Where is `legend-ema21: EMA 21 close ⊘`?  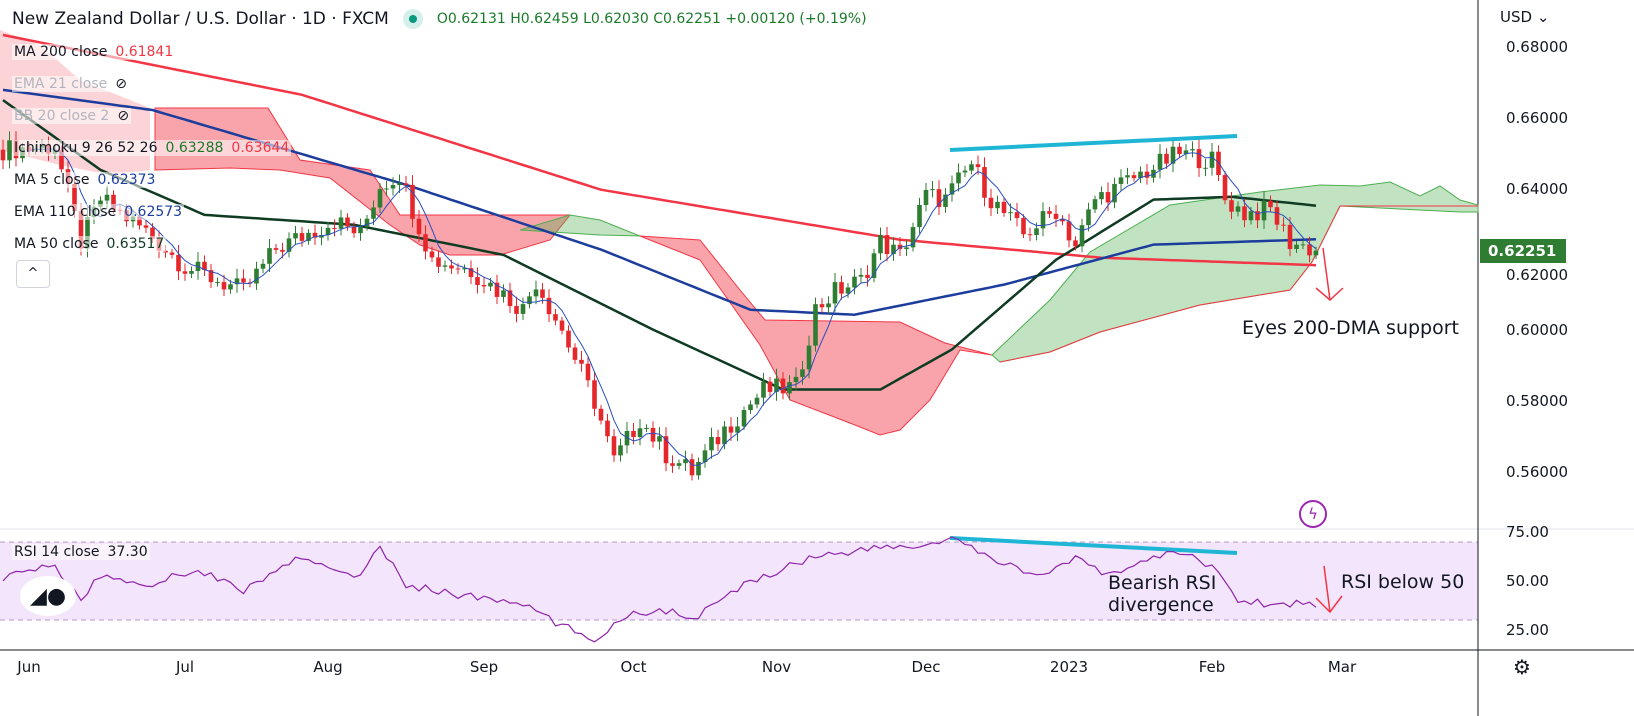
legend-ema21: EMA 21 close ⊘ is located at coordinates (71, 84).